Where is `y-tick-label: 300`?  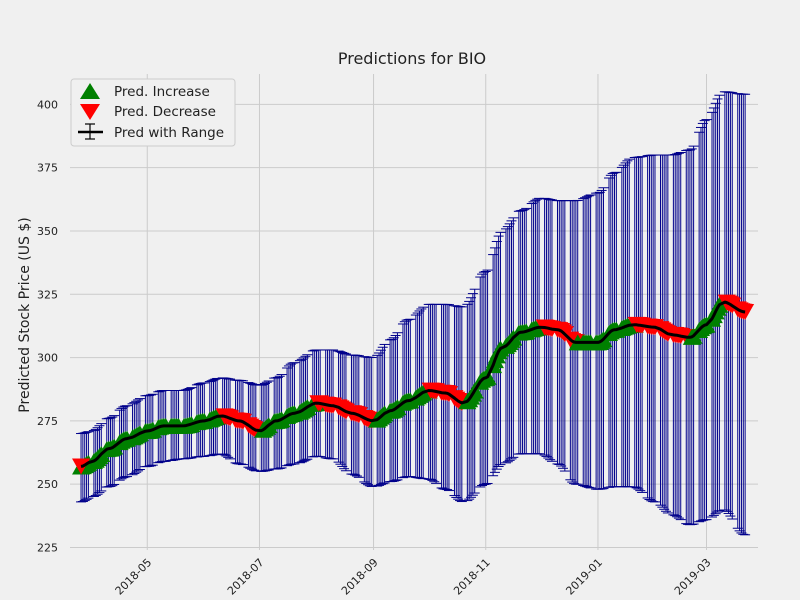 y-tick-label: 300 is located at coordinates (47, 358).